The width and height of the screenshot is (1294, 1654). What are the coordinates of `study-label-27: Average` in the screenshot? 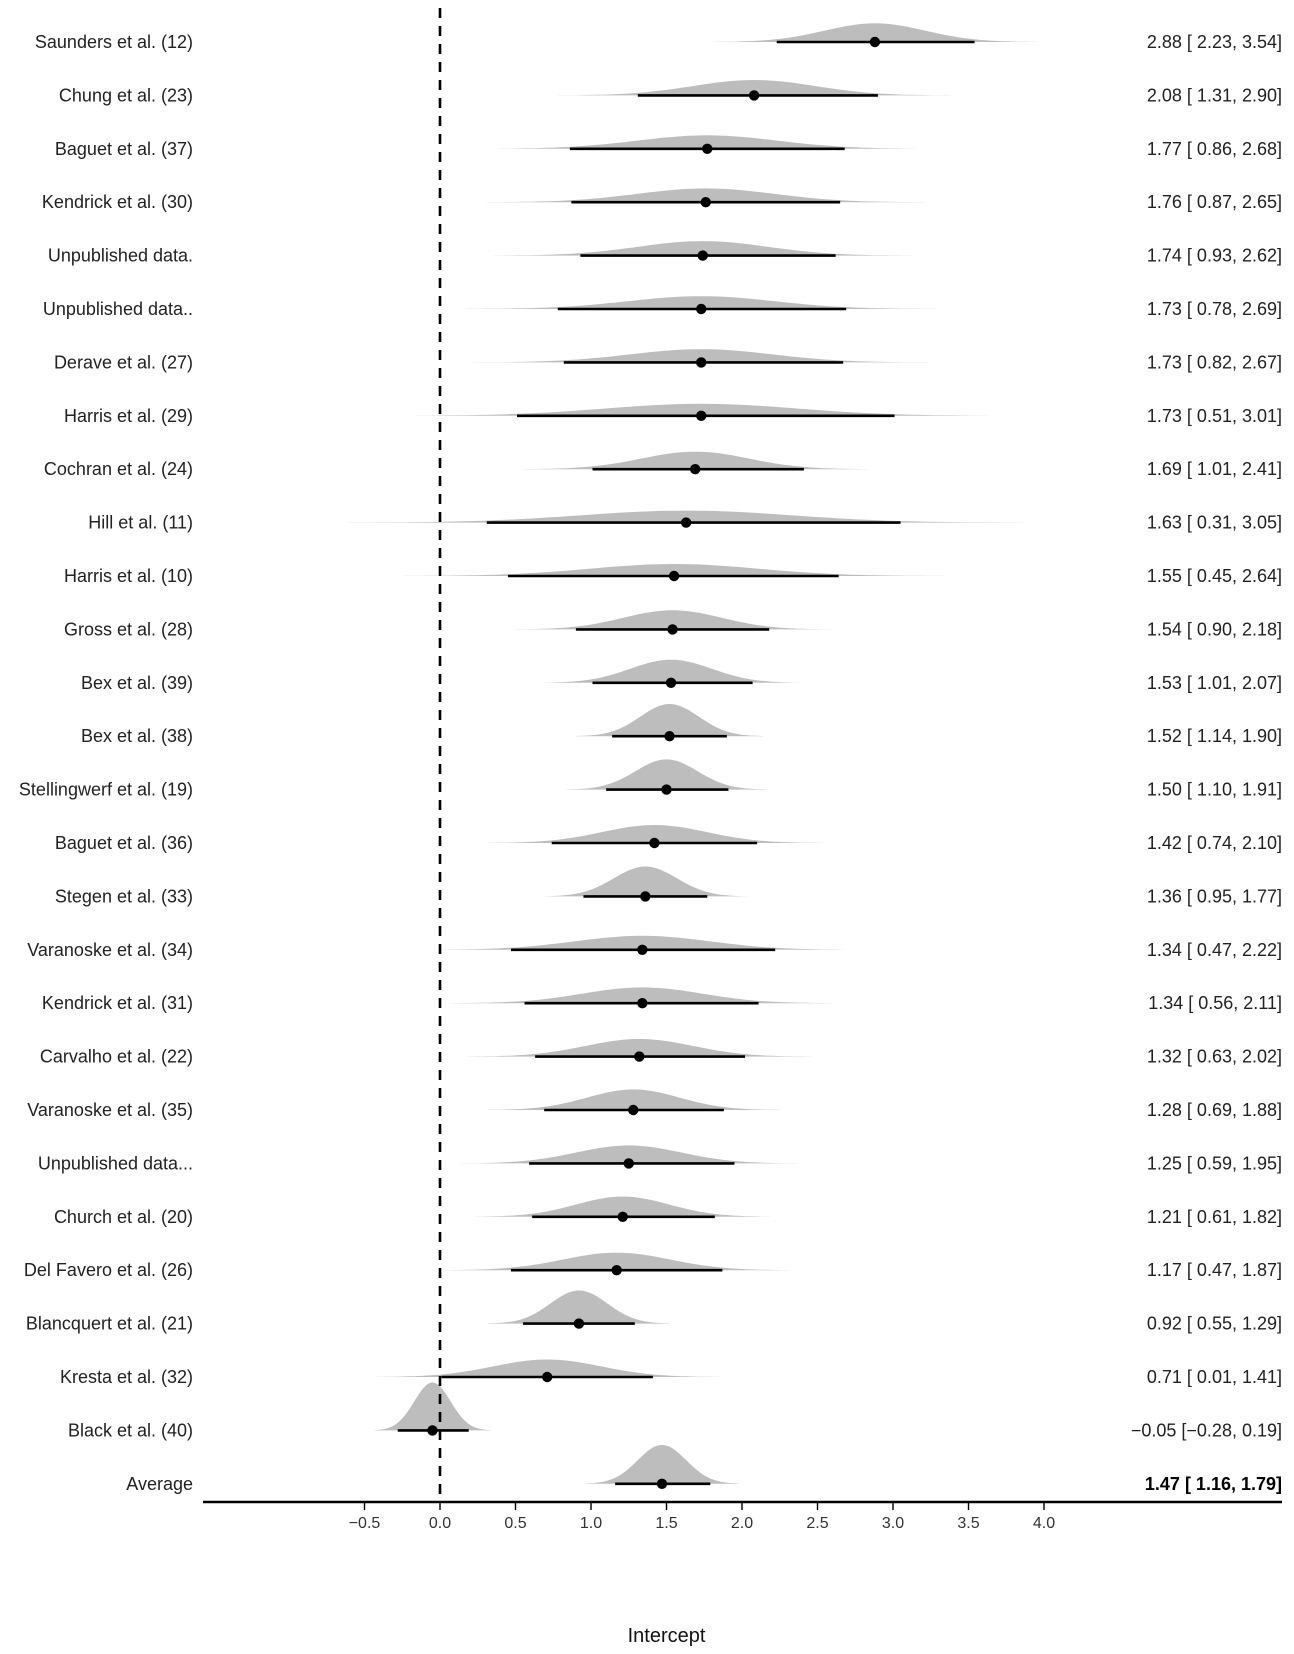 It's located at (159, 1484).